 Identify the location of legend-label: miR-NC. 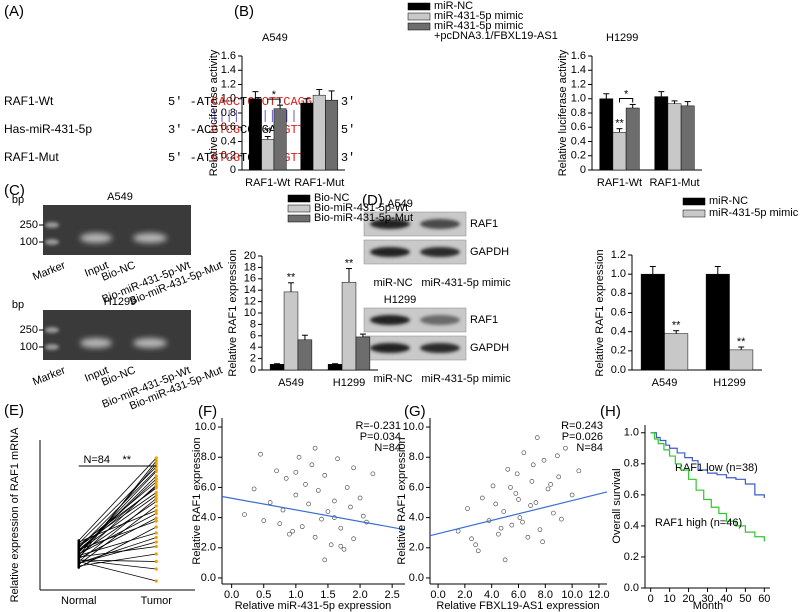
(729, 201).